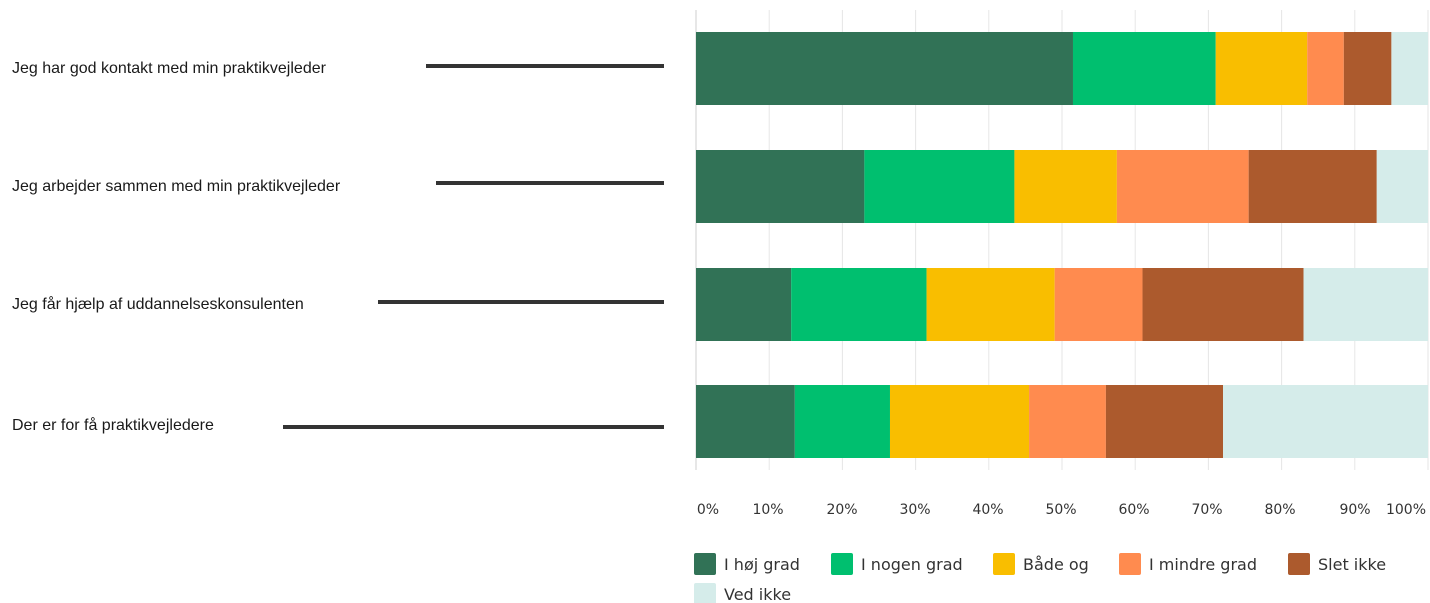 This screenshot has width=1430, height=603. I want to click on x-tick-label: 50%, so click(1060, 510).